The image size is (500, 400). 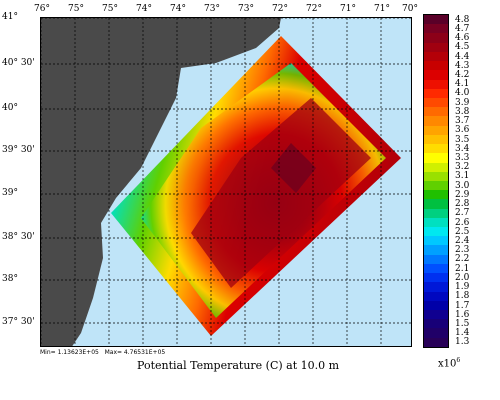 What do you see at coordinates (462, 84) in the screenshot?
I see `colorbar-tick-label: 4.1` at bounding box center [462, 84].